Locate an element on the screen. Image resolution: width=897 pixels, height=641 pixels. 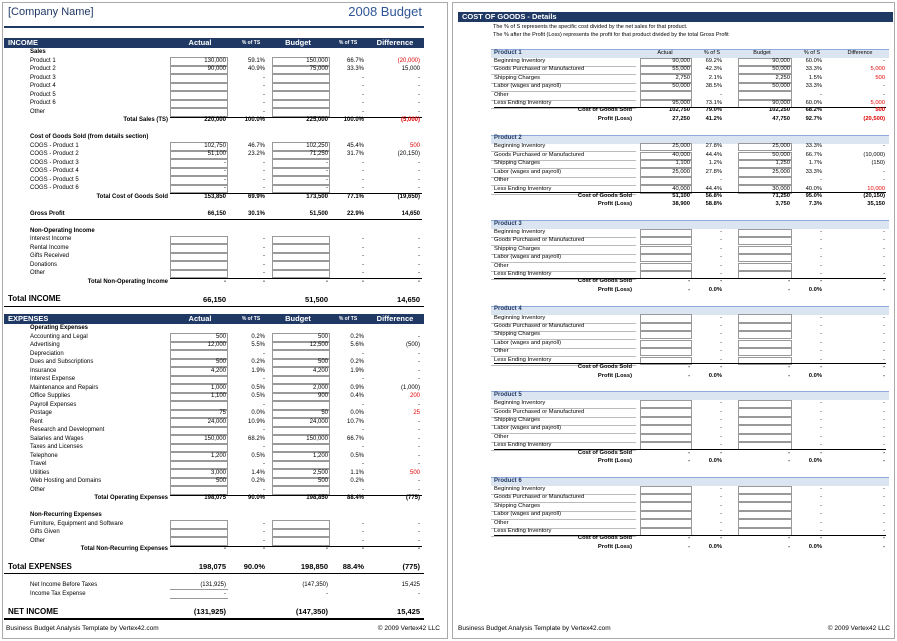
cell: 69.2% is located at coordinates (713, 60).